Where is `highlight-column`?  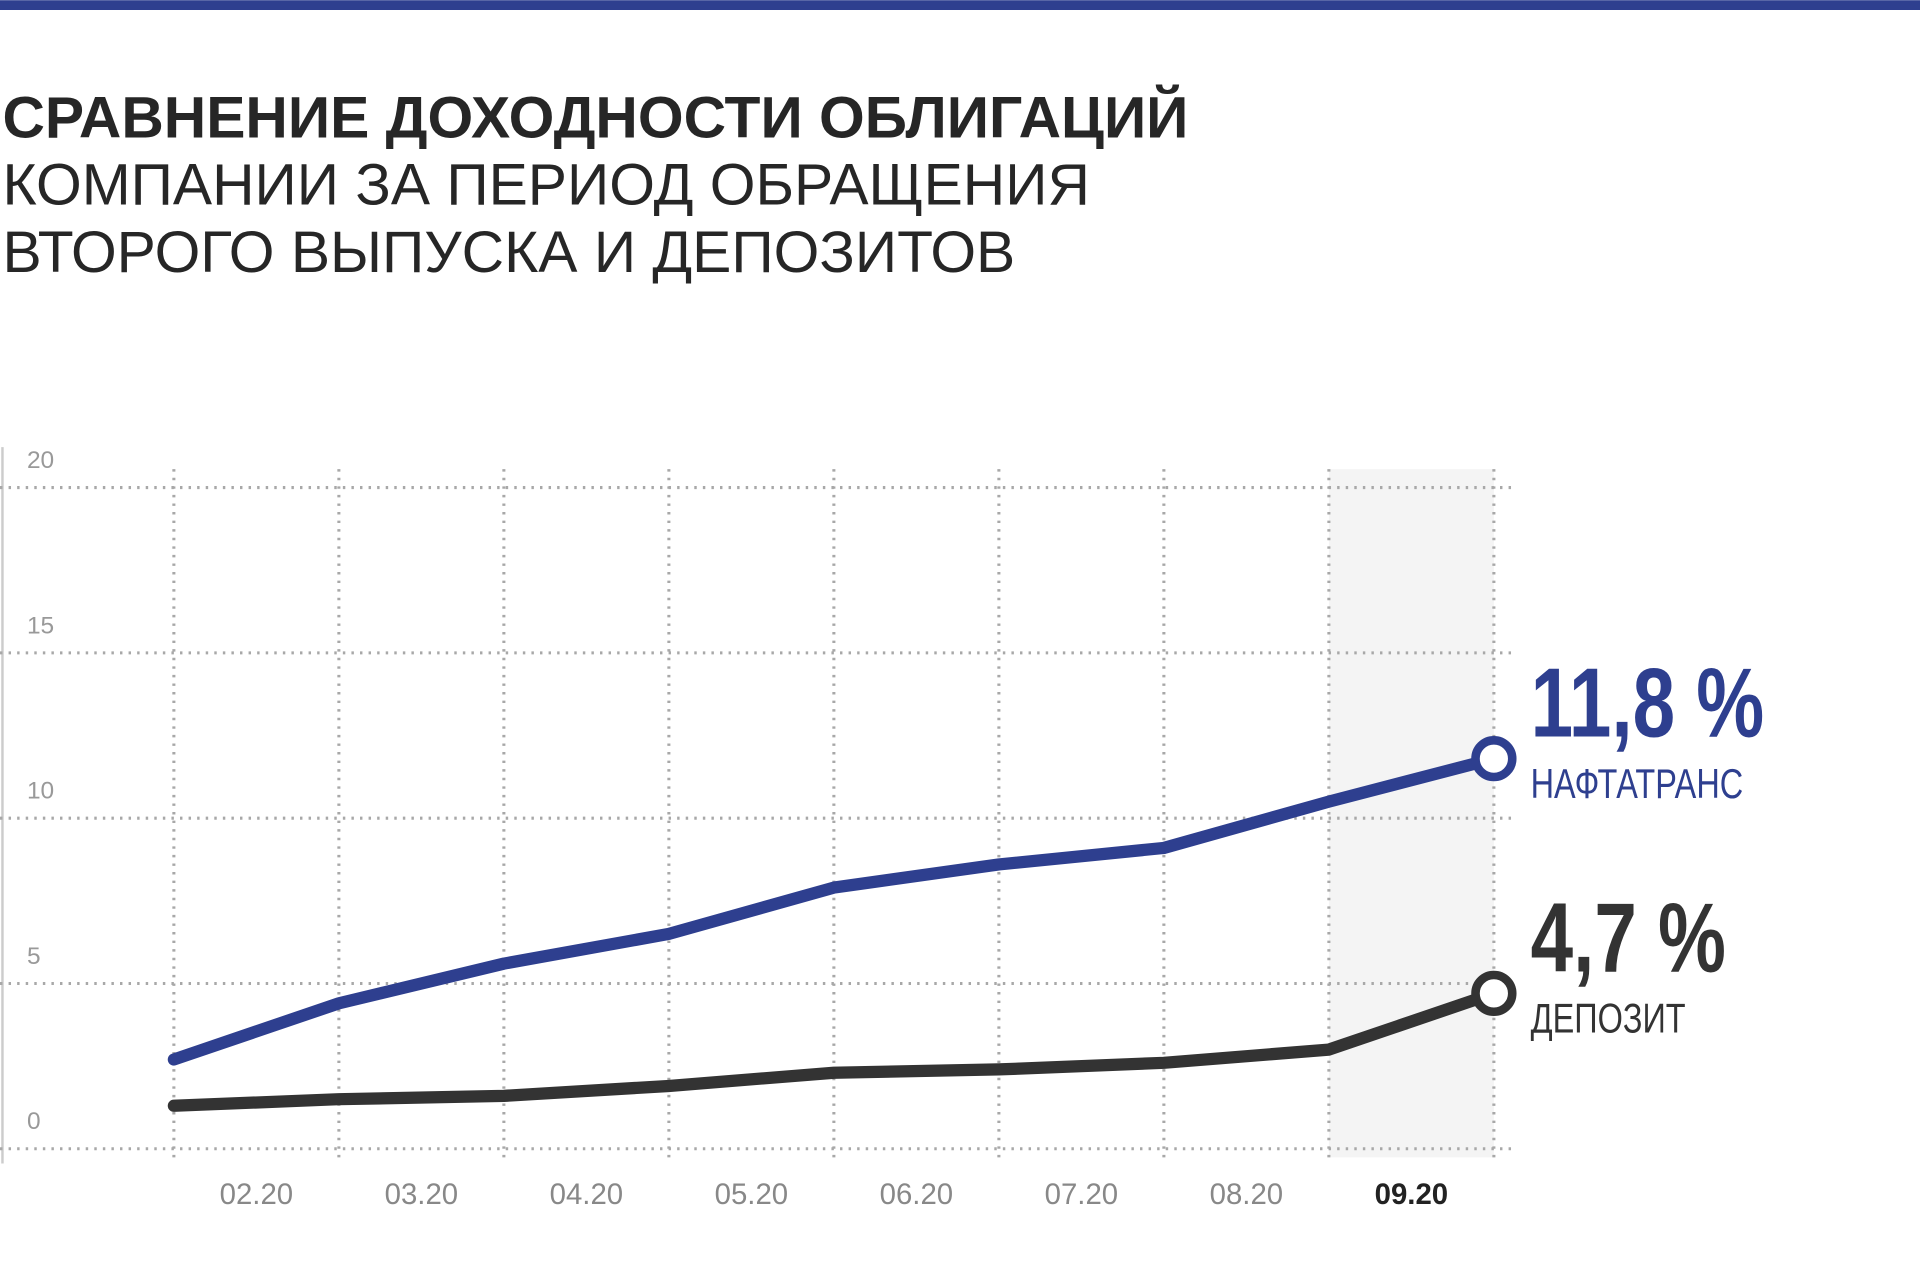
highlight-column is located at coordinates (1411, 813).